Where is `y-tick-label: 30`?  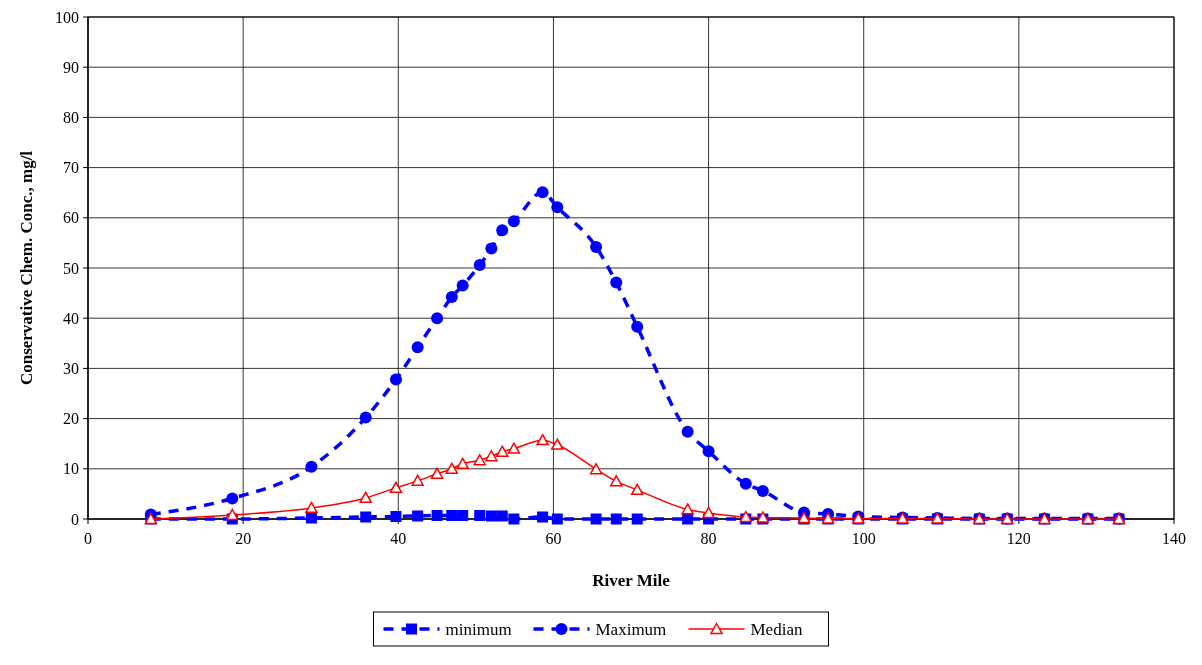
y-tick-label: 30 is located at coordinates (71, 368).